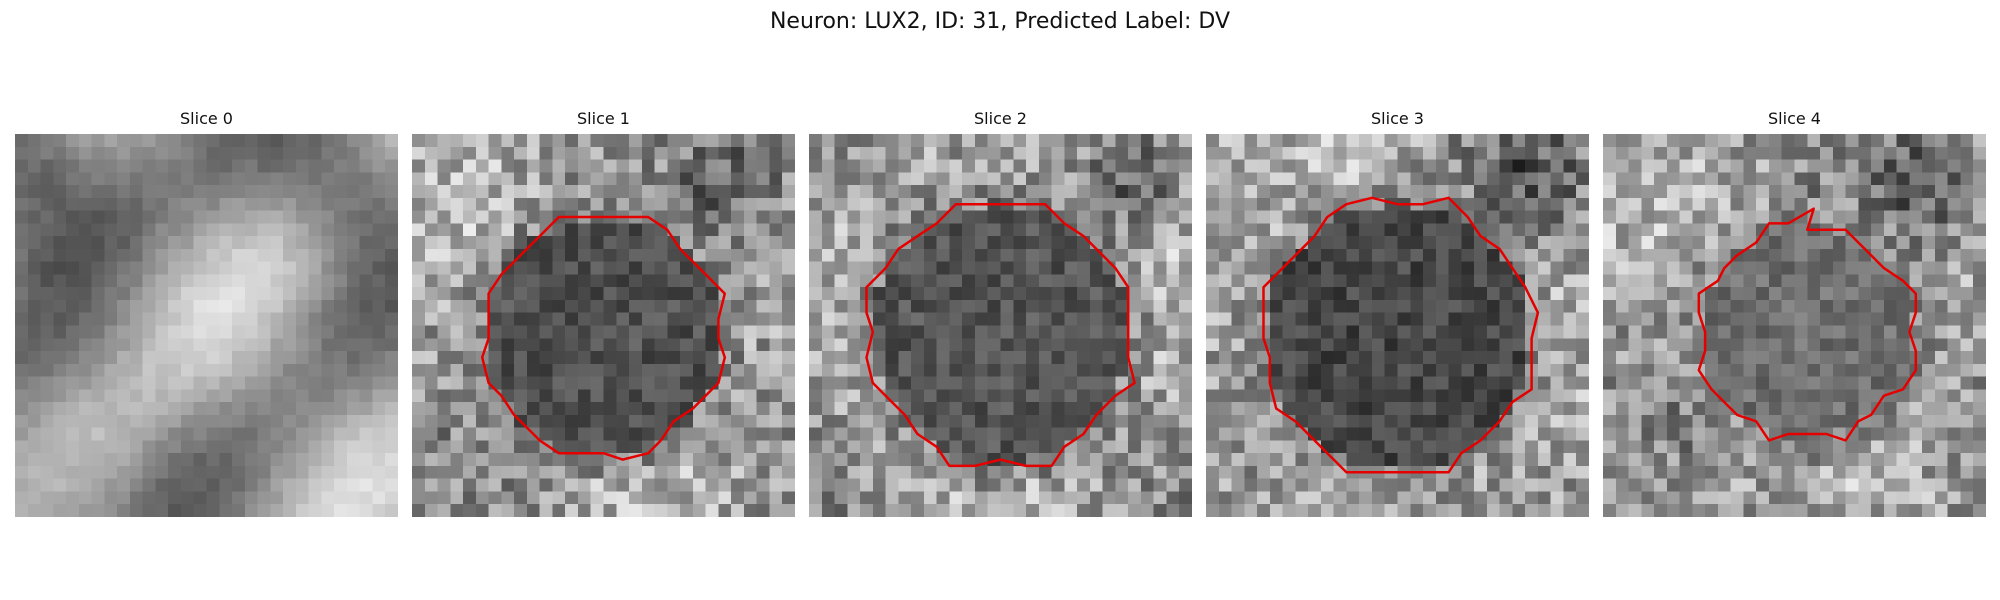 The height and width of the screenshot is (600, 2000). I want to click on slice-panel-0: Slice 0, so click(206, 312).